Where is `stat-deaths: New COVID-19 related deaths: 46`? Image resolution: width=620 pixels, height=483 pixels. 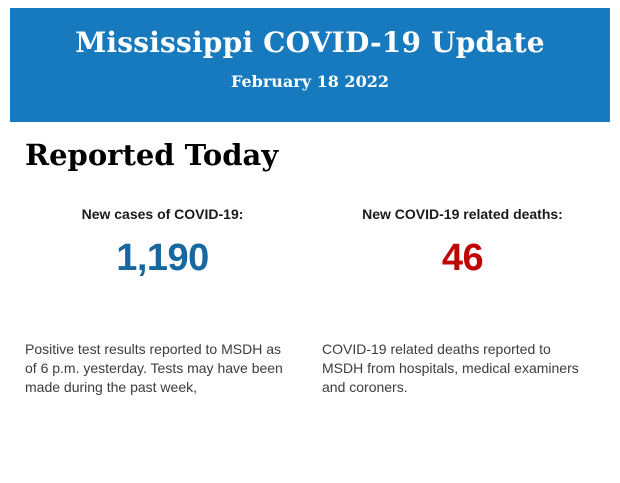 stat-deaths: New COVID-19 related deaths: 46 is located at coordinates (462, 243).